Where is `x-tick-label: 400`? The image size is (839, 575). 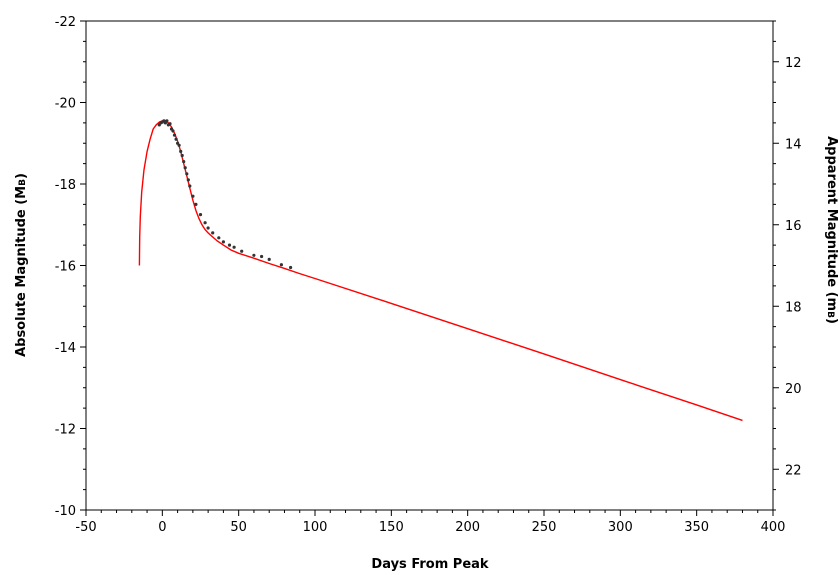 x-tick-label: 400 is located at coordinates (773, 527).